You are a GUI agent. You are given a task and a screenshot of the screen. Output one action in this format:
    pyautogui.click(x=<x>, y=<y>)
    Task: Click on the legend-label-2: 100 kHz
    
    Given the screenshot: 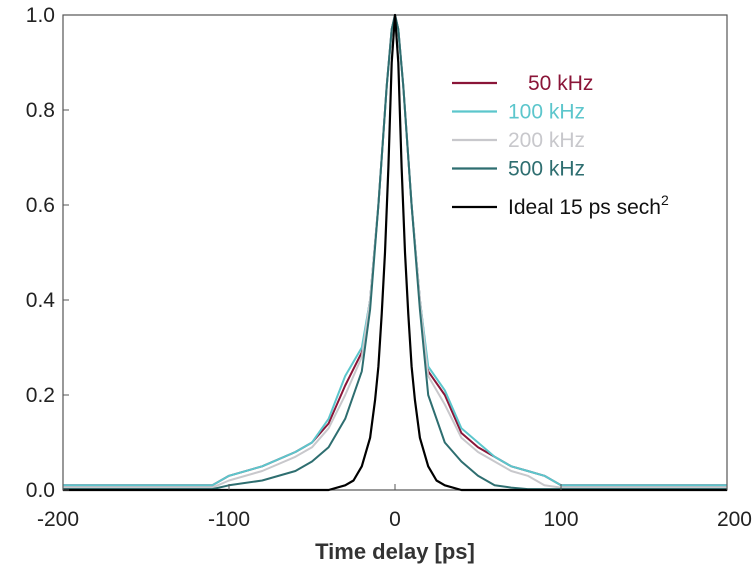 What is the action you would take?
    pyautogui.click(x=546, y=112)
    